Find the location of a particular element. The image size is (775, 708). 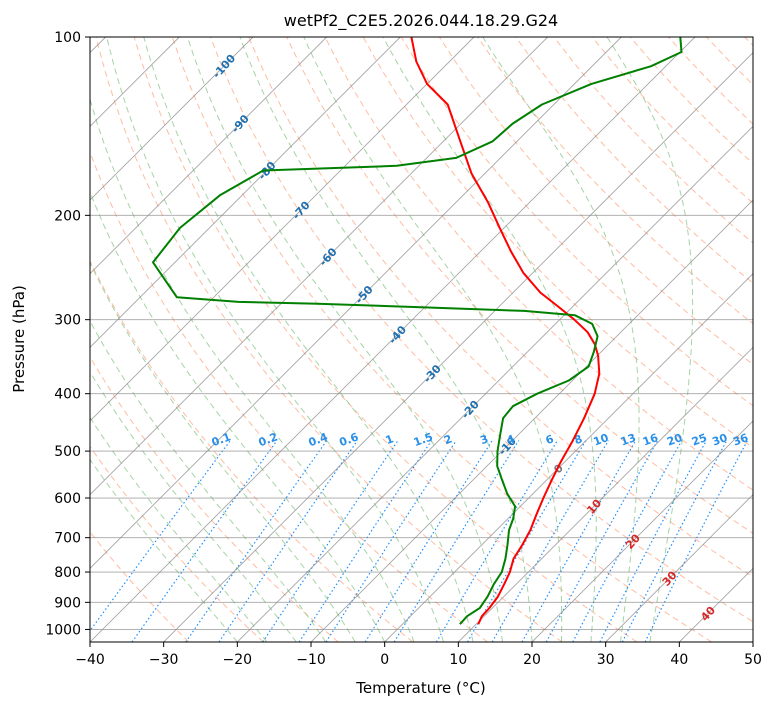

x-tick-label: 20 is located at coordinates (532, 660).